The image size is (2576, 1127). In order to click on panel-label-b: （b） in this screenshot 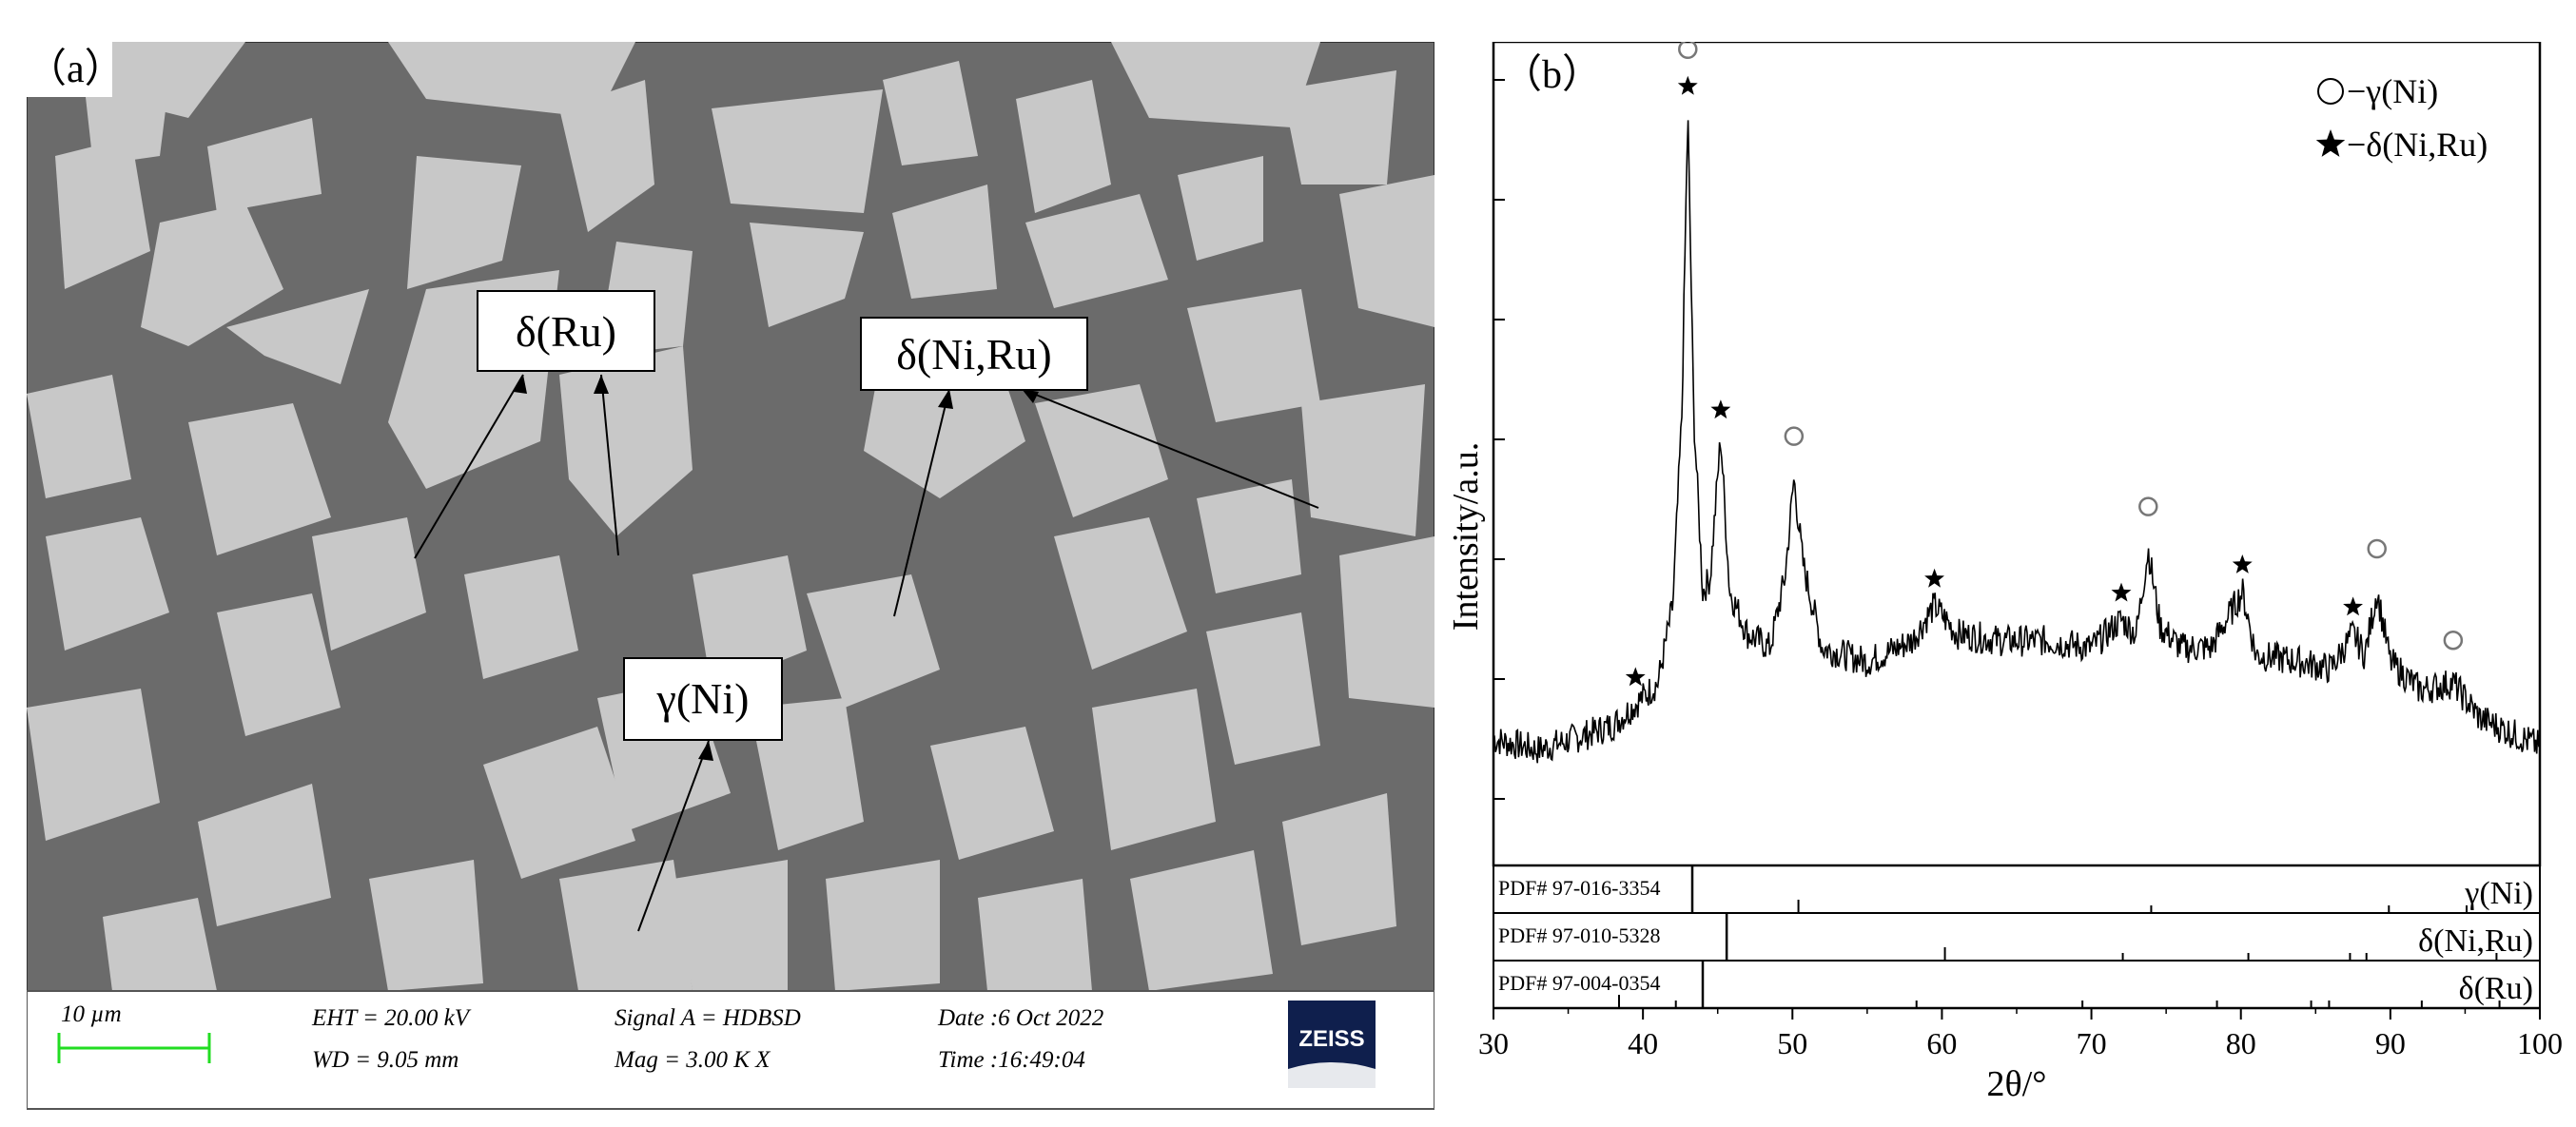, I will do `click(1552, 75)`.